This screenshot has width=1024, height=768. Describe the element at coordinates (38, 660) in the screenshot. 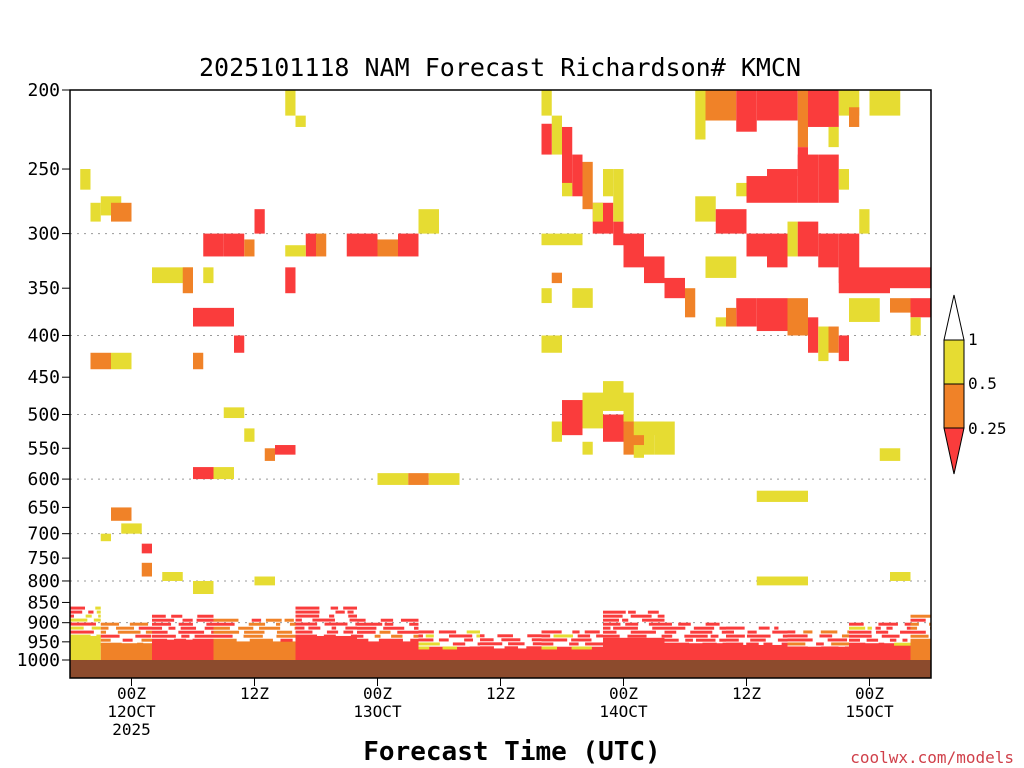

I see `y-tick-label: 1000` at that location.